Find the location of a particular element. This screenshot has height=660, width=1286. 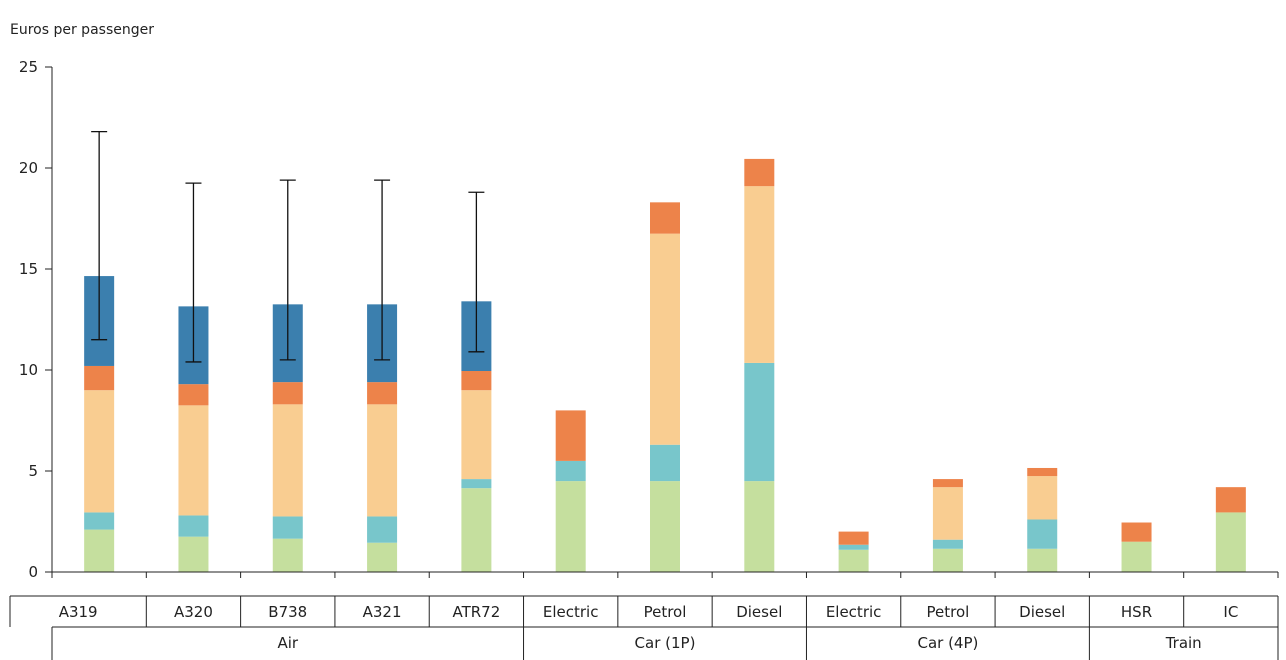

category-label: IC is located at coordinates (1230, 612).